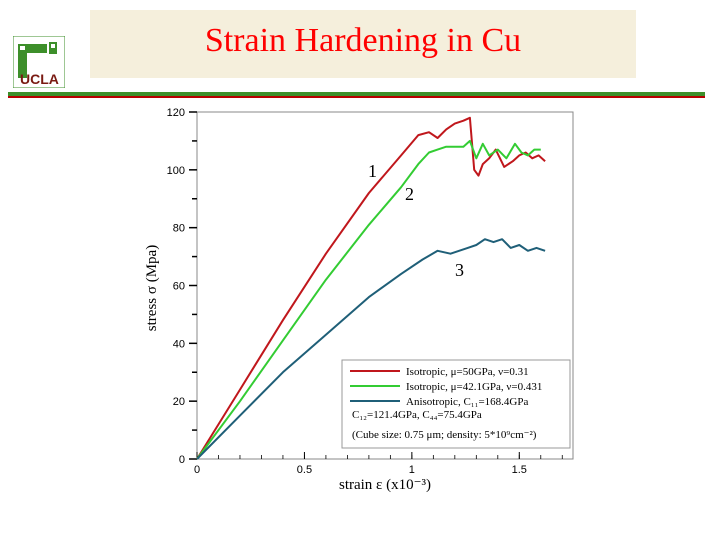 This screenshot has width=720, height=540. What do you see at coordinates (179, 229) in the screenshot?
I see `y-tick-label-80: 80` at bounding box center [179, 229].